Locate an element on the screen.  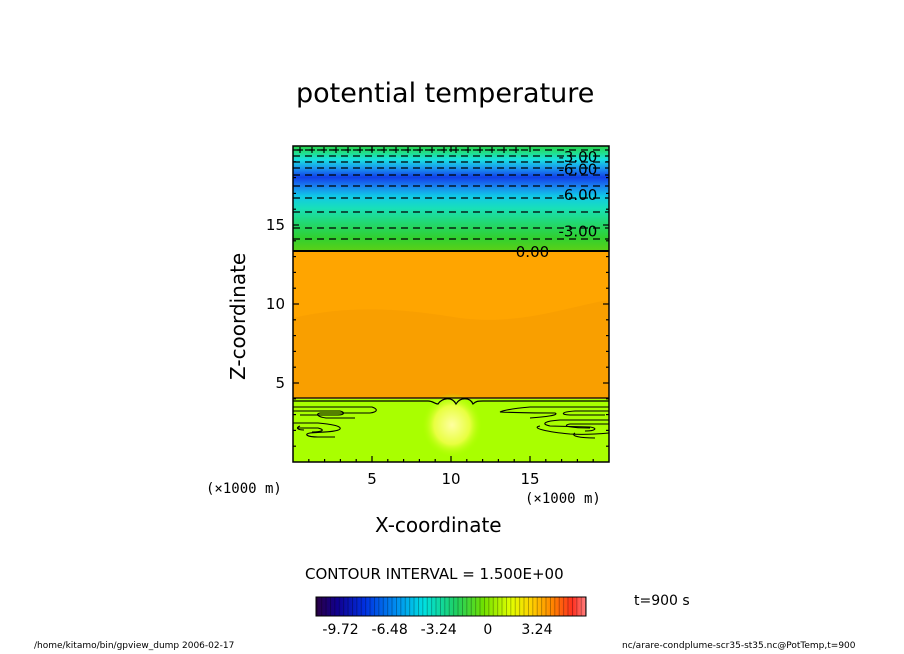
colorbar: -9.72 -6.48 -3.24 0 3.24 is located at coordinates (451, 617).